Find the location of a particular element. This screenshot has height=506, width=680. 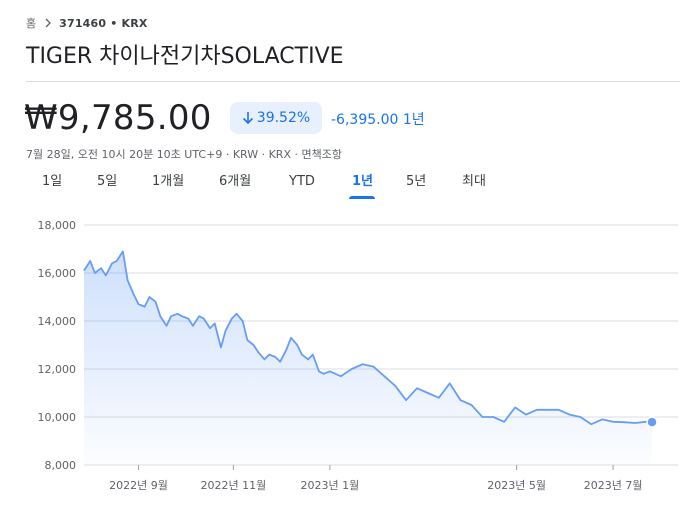

breadcrumb-ticker: 371460 • KRX is located at coordinates (103, 23).